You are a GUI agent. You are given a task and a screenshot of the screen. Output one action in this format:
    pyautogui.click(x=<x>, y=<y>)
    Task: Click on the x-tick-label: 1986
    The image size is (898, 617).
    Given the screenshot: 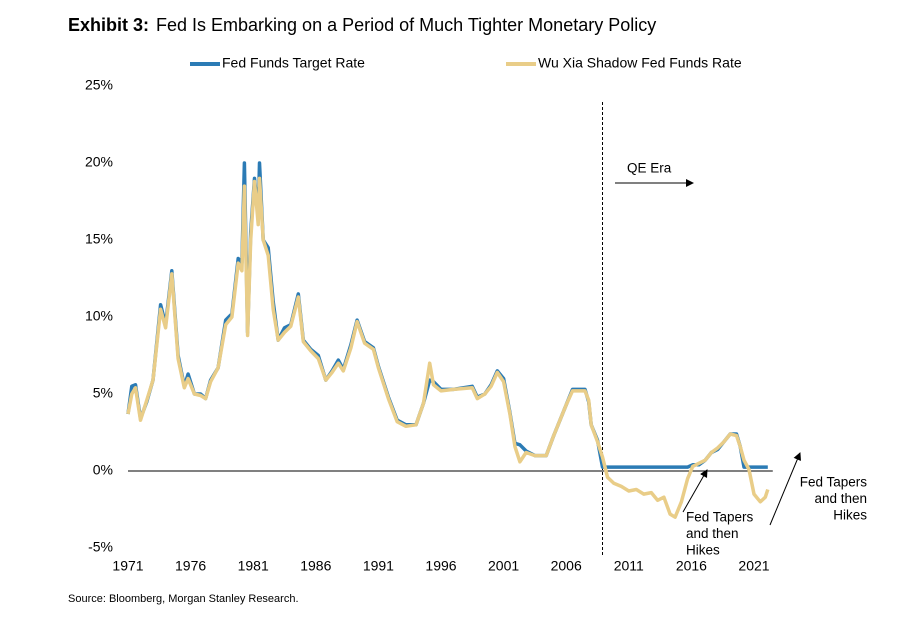 What is the action you would take?
    pyautogui.click(x=315, y=566)
    